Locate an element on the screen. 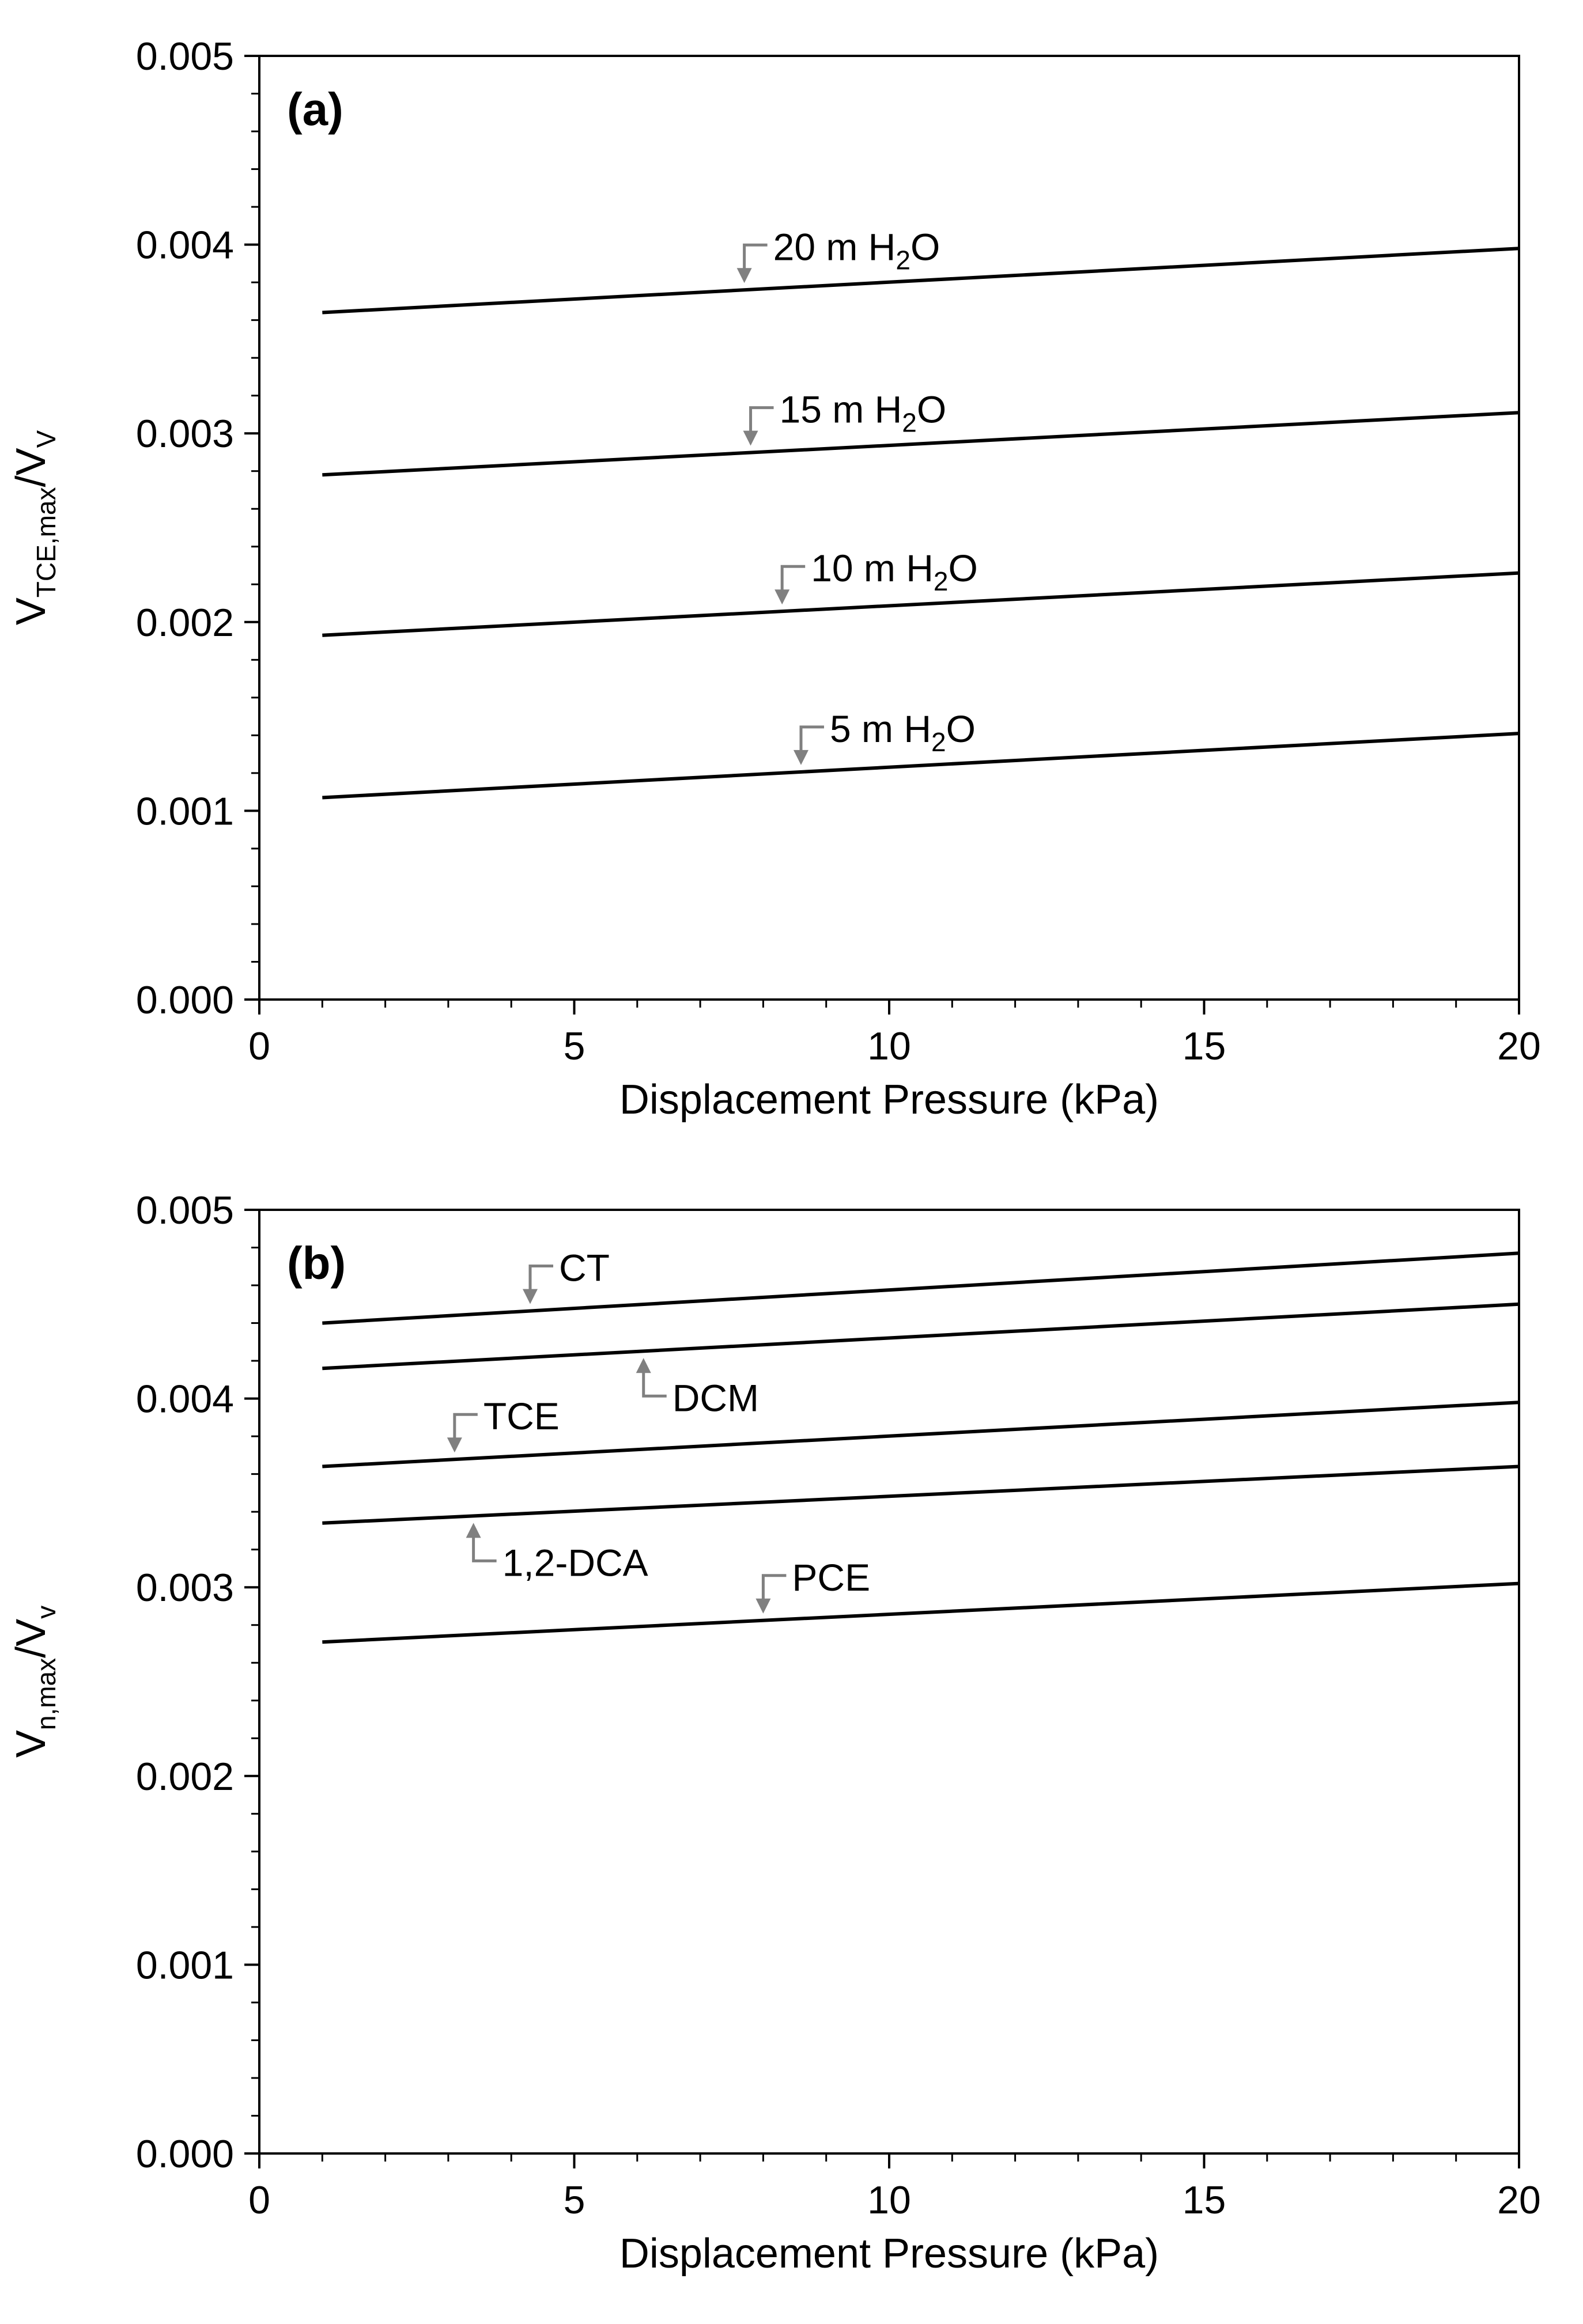  series-label-main: 15 m H is located at coordinates (841, 409).